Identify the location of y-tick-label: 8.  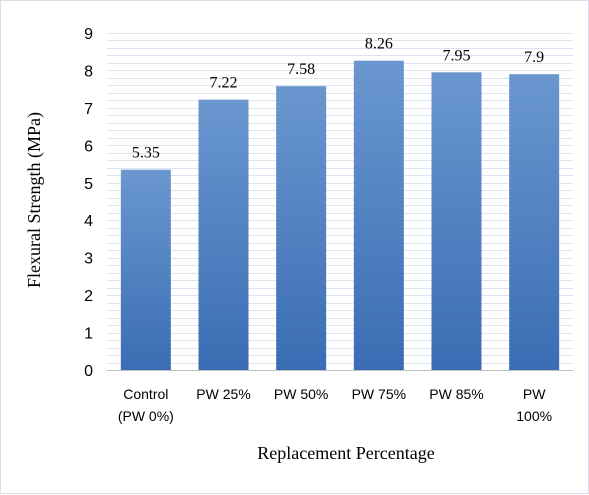
(88, 71).